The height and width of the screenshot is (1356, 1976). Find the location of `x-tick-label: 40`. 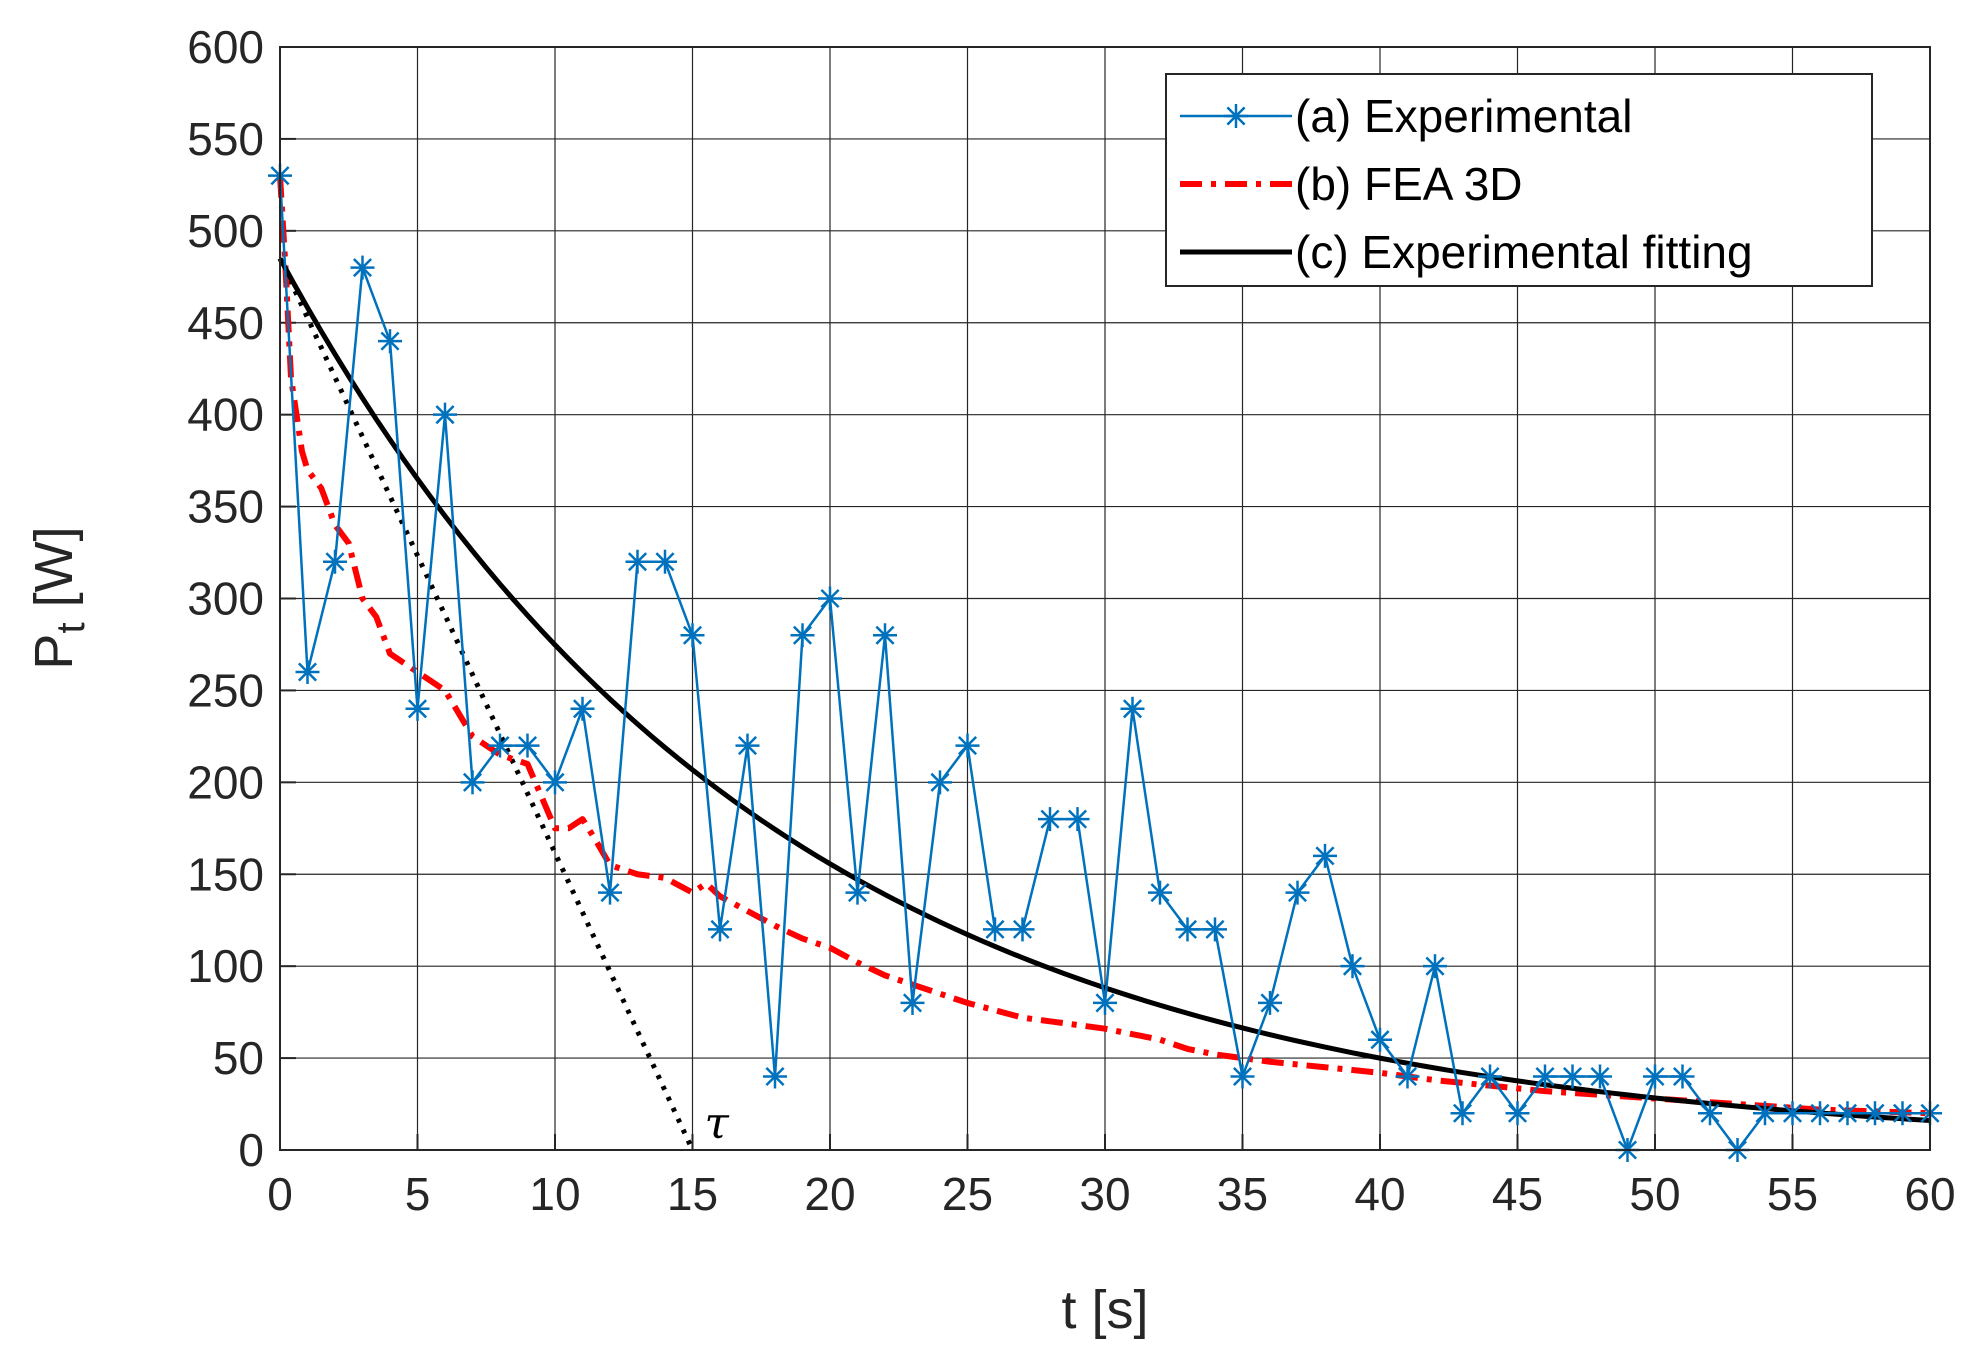

x-tick-label: 40 is located at coordinates (1379, 1194).